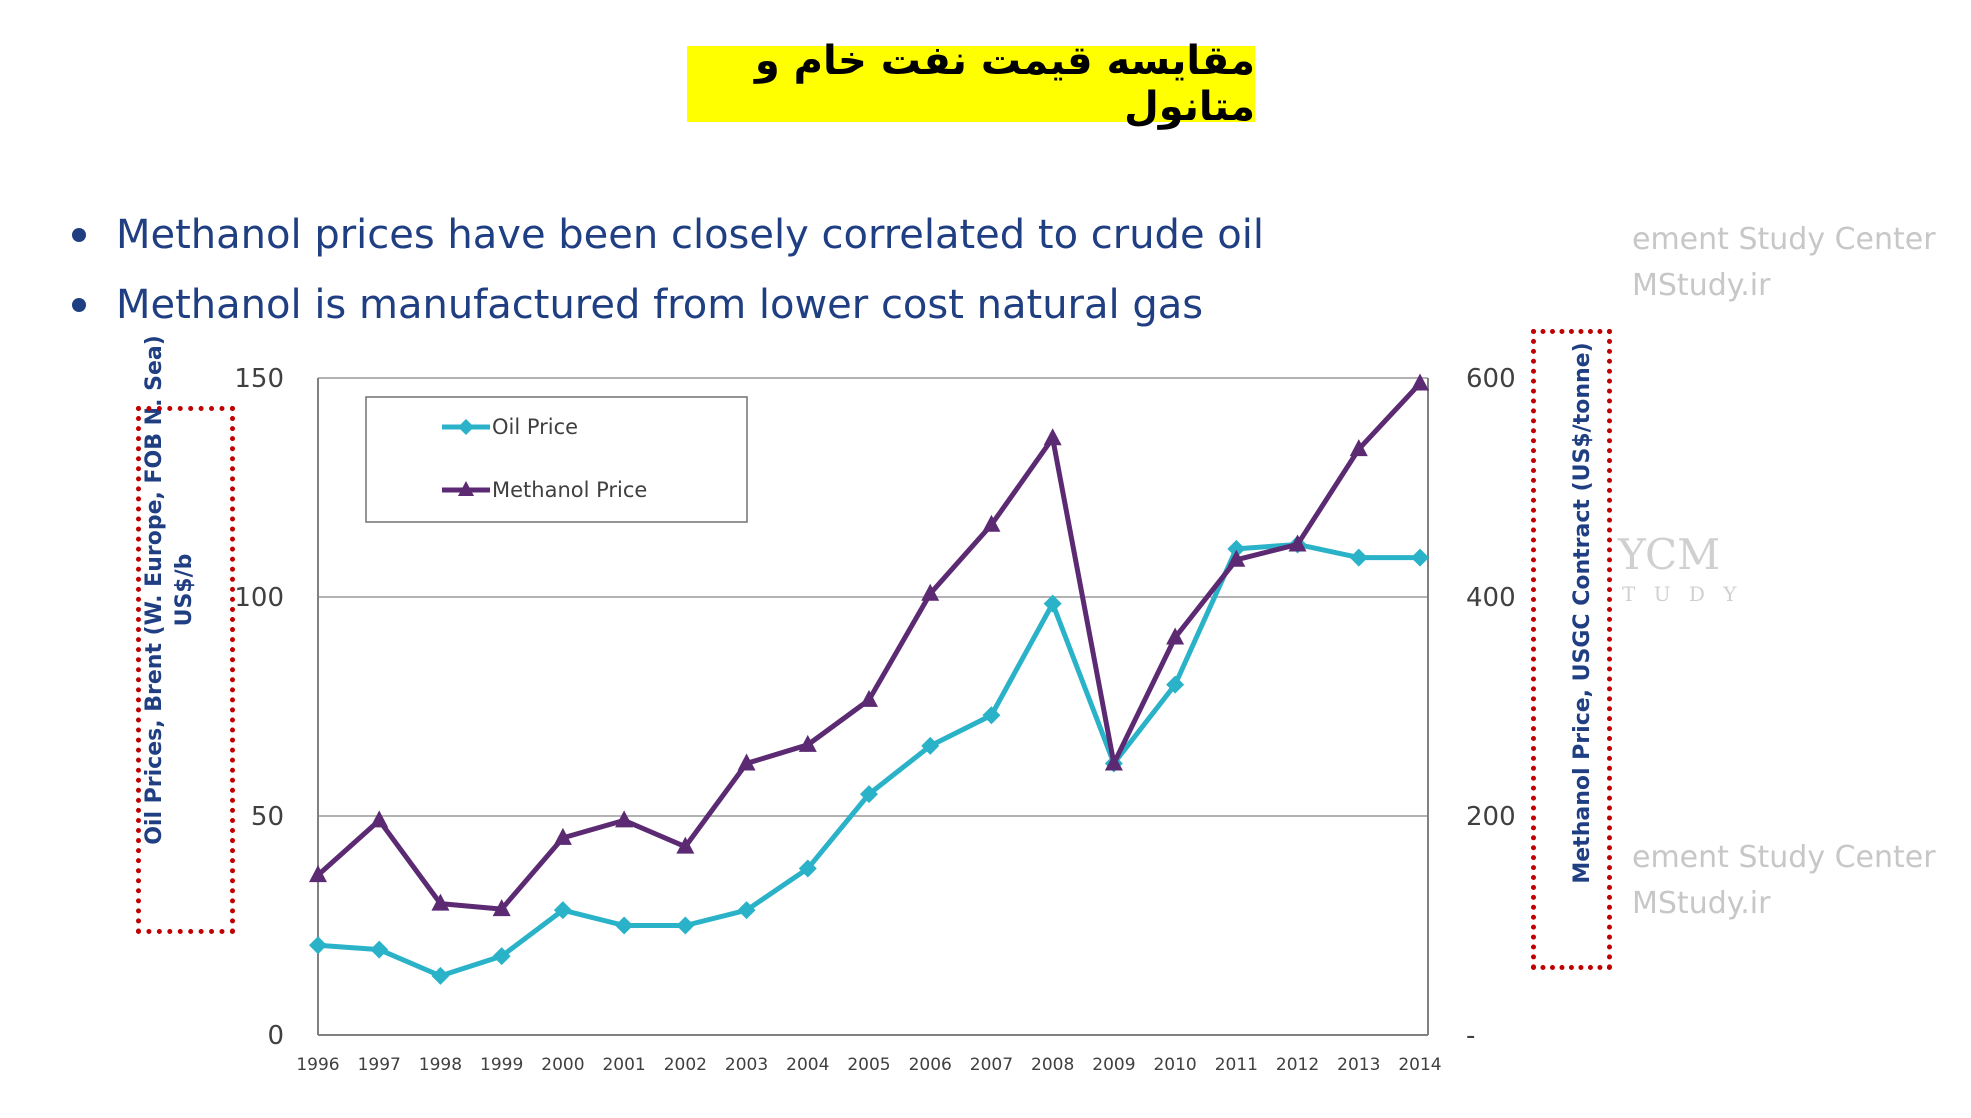  Describe the element at coordinates (259, 598) in the screenshot. I see `left-tick-label: 100` at that location.